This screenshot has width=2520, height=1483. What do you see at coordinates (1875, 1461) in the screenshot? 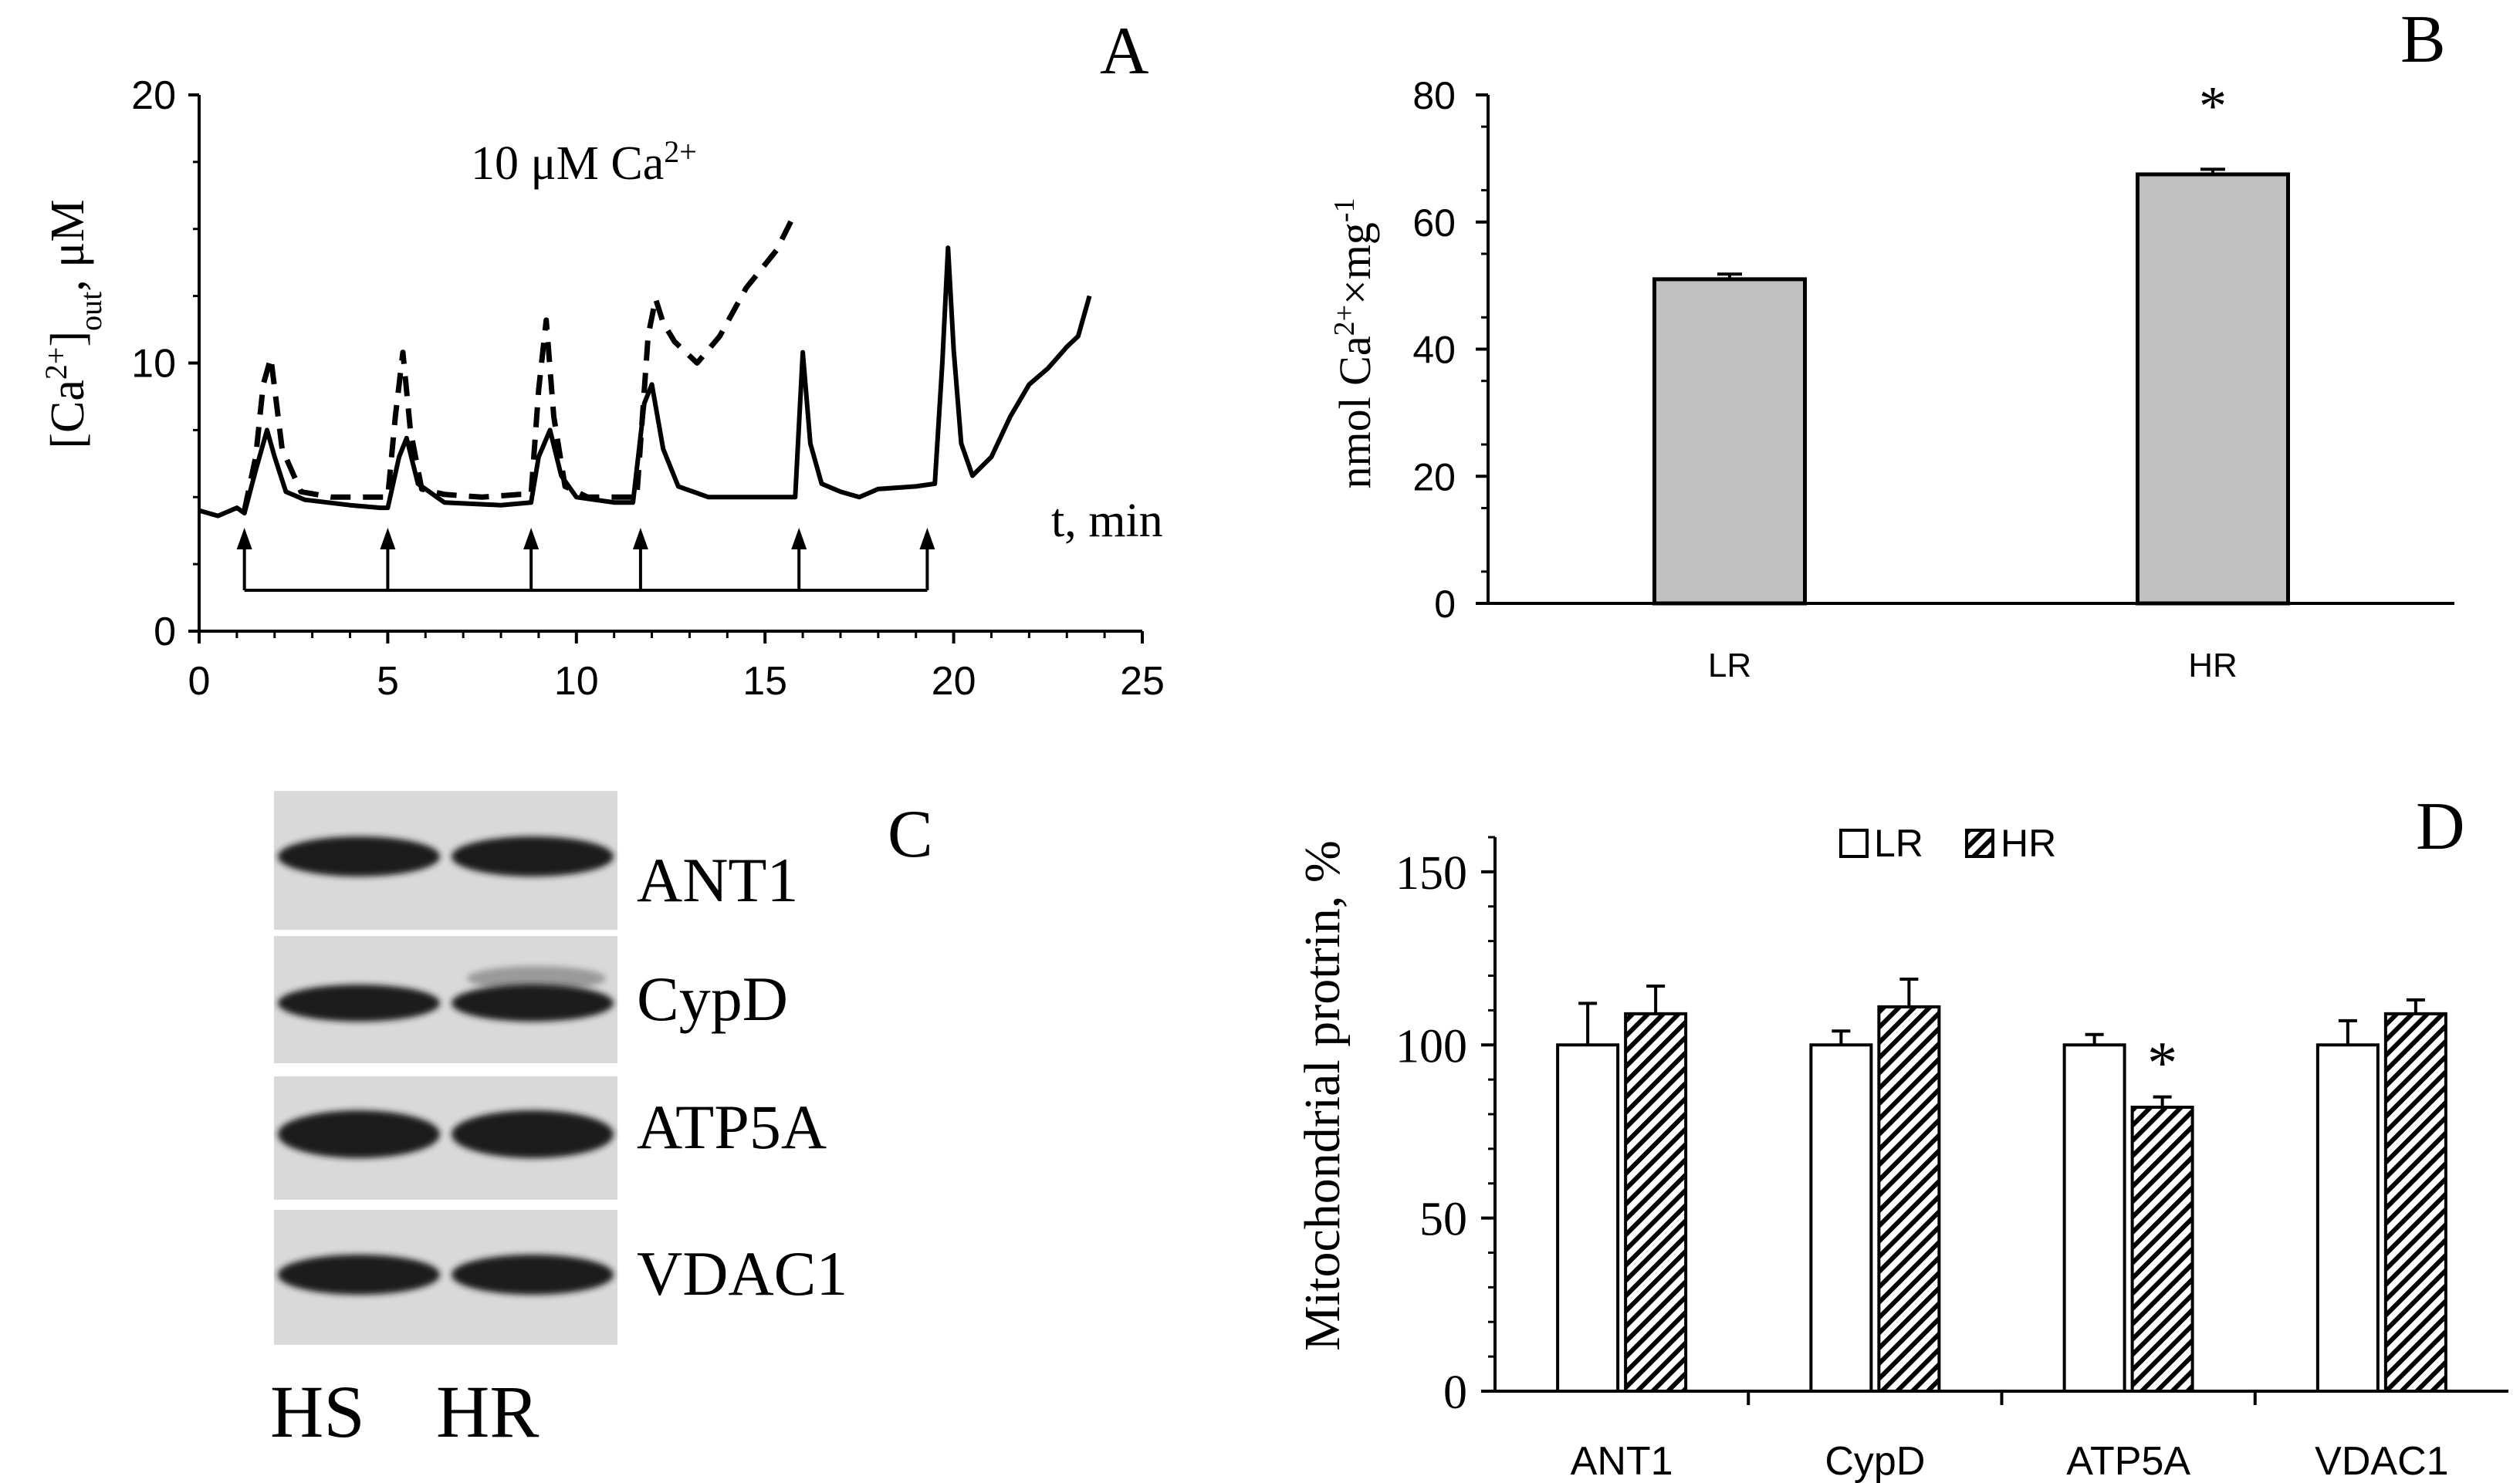
I see `panel-d-category-label: CypD` at bounding box center [1875, 1461].